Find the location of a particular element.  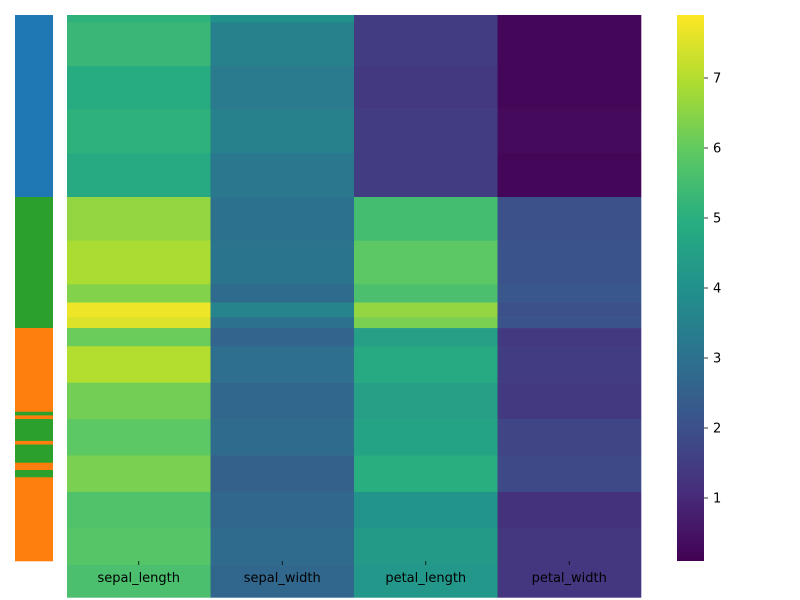

colorbar-tick-label-5: 5 is located at coordinates (717, 219).